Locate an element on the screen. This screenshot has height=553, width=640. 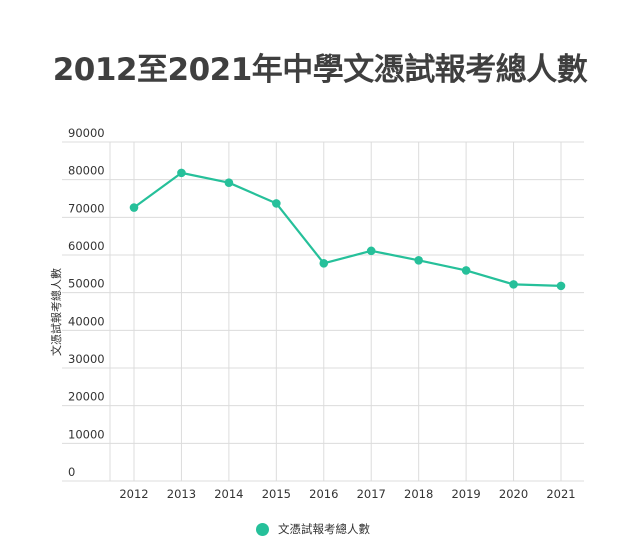
y-tick-label: 60000 is located at coordinates (86, 246).